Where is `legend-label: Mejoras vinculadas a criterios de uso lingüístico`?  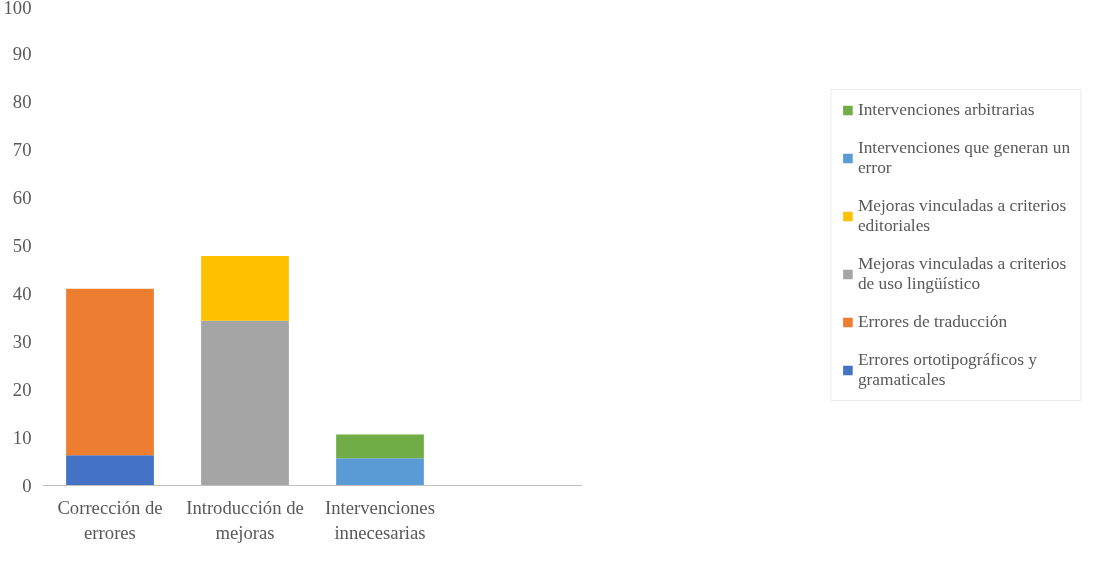 legend-label: Mejoras vinculadas a criterios de uso lingüístico is located at coordinates (962, 274).